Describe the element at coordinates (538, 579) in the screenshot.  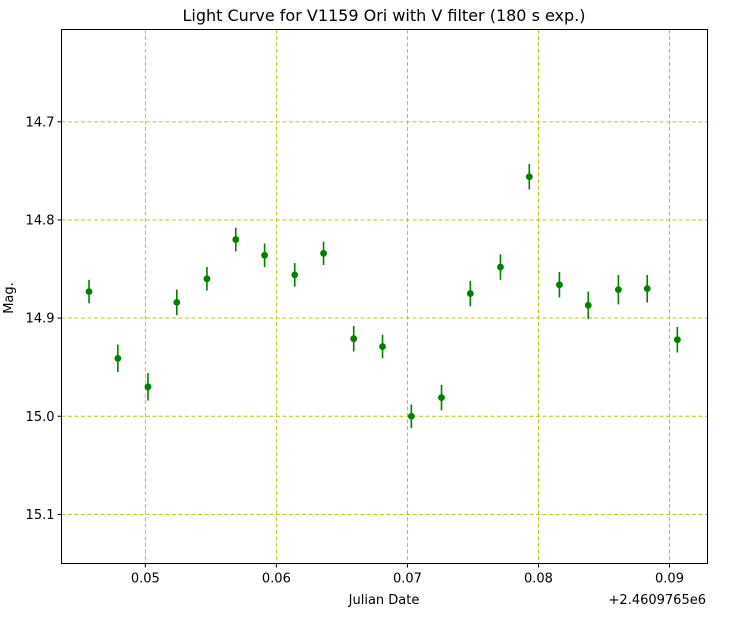
I see `x-tick-label: 0.08` at that location.